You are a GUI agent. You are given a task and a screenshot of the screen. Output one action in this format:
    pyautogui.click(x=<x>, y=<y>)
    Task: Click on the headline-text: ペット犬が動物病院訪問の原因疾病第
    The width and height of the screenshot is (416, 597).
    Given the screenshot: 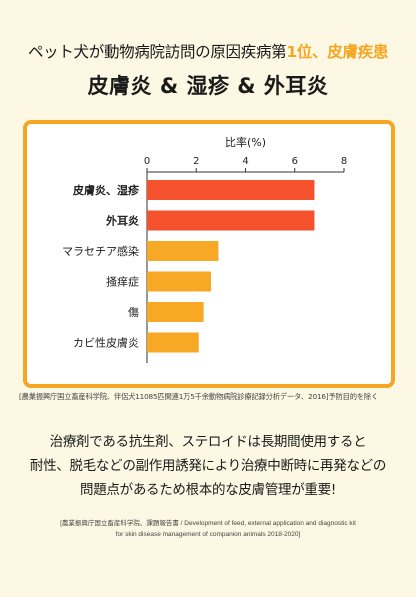 What is the action you would take?
    pyautogui.click(x=157, y=52)
    